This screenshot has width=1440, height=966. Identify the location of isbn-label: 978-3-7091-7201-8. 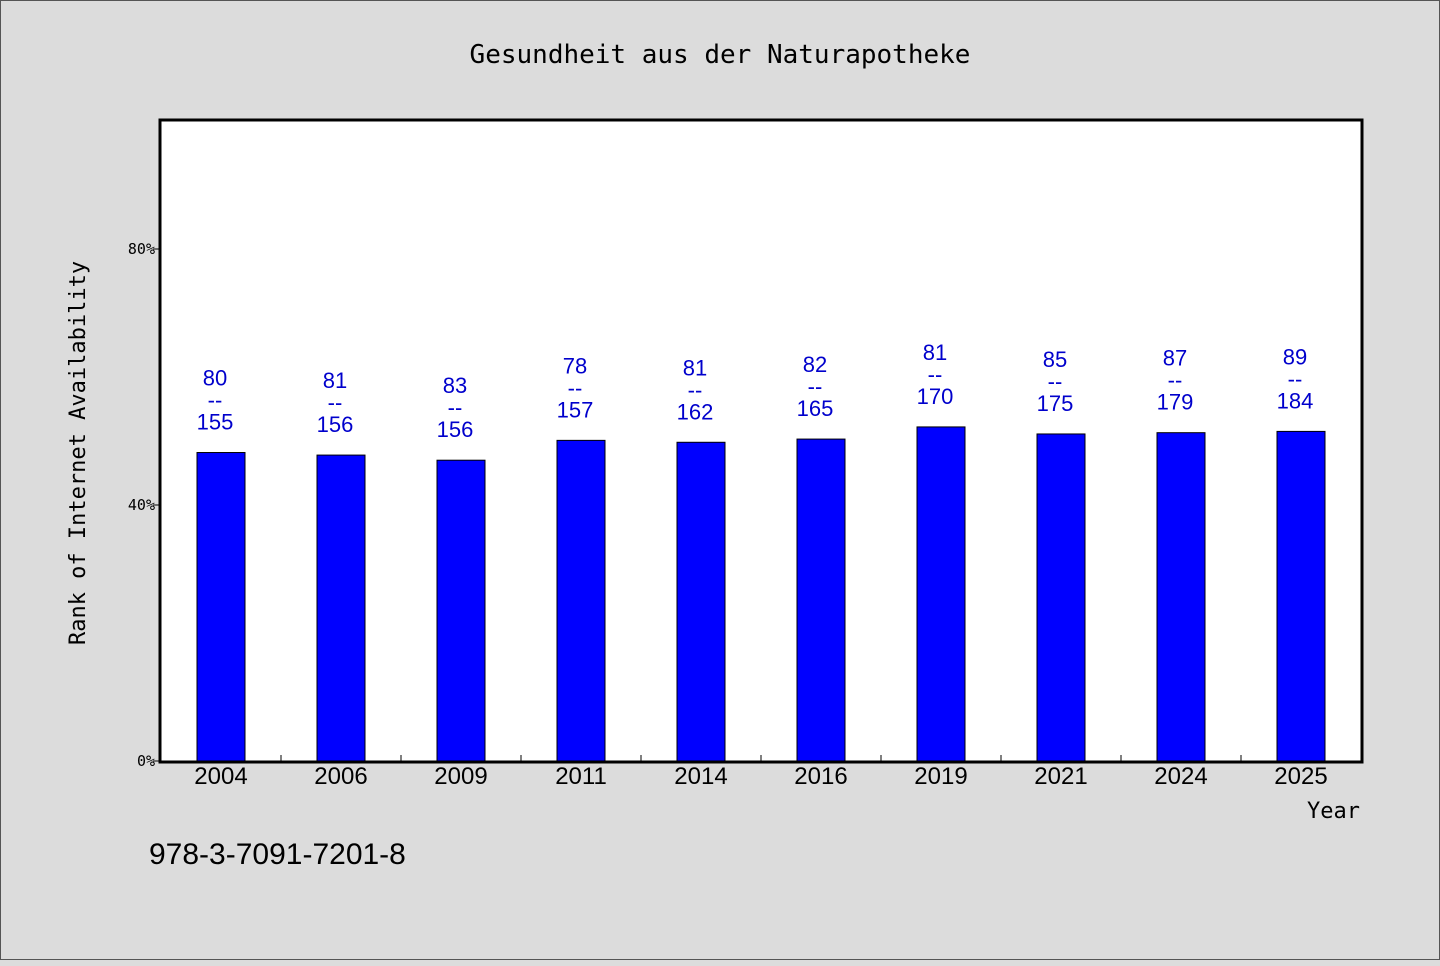
(277, 854).